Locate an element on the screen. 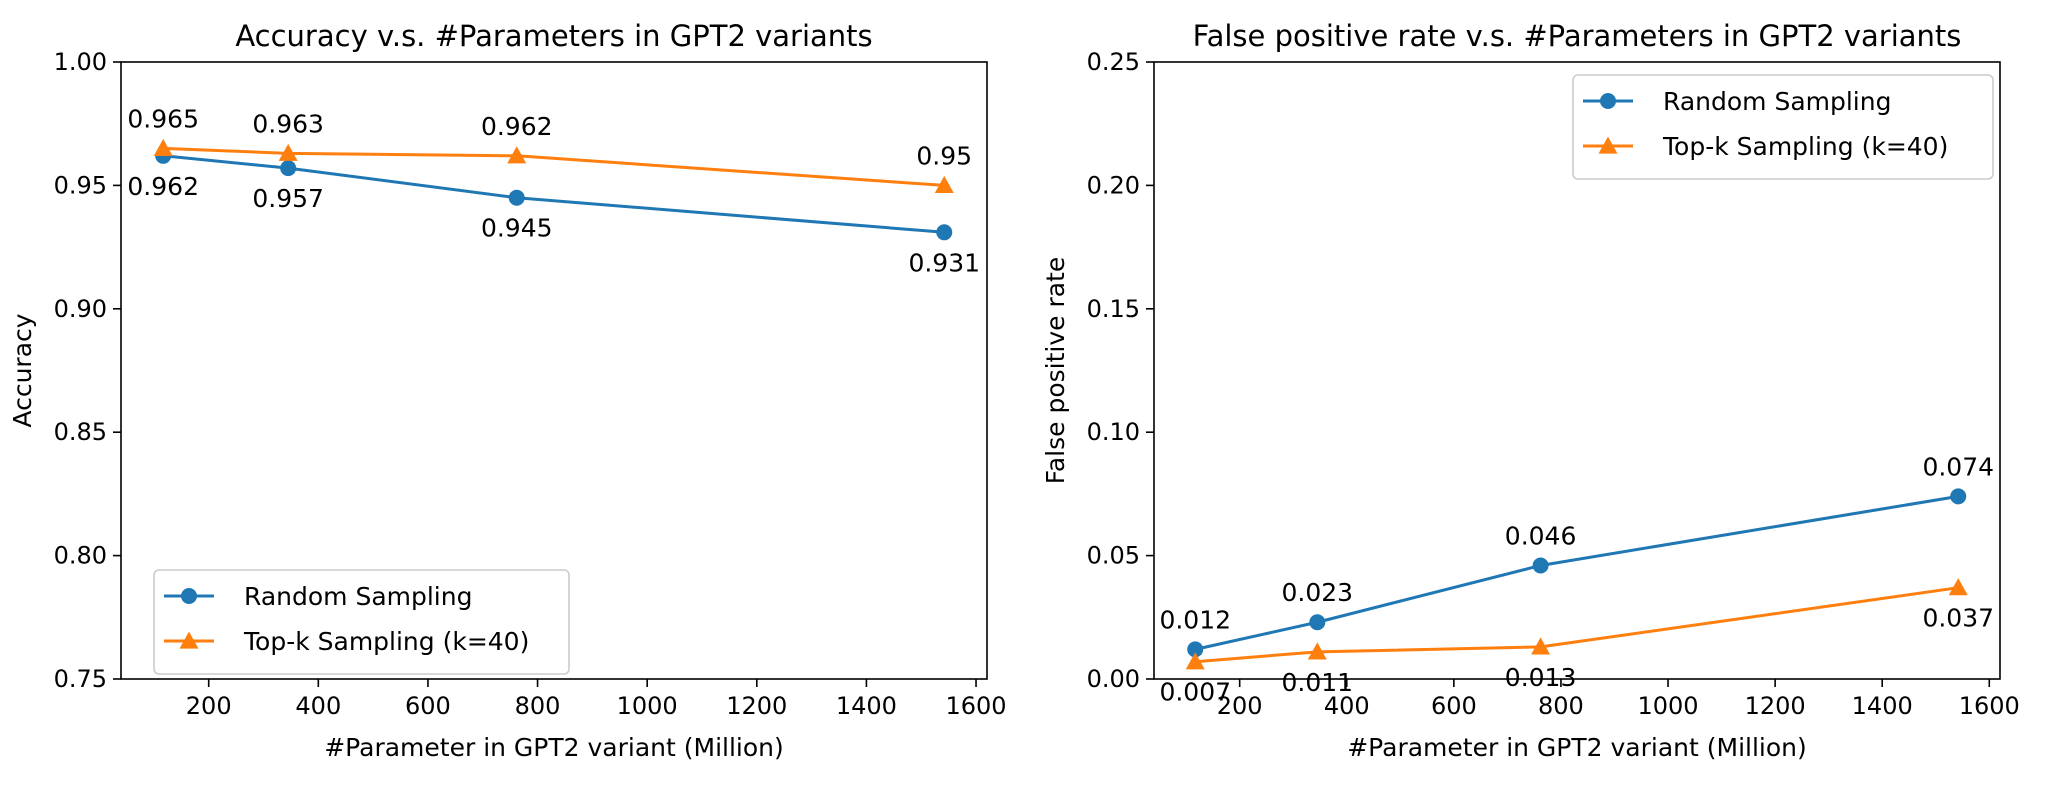 The image size is (2048, 785). y-tick-label: 0.05 is located at coordinates (1113, 556).